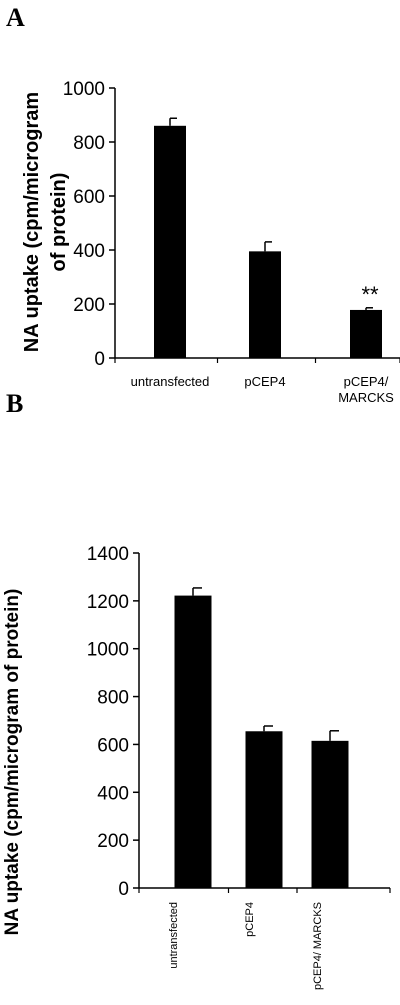 This screenshot has width=400, height=1005. I want to click on x-category-label: pCEP4/MARCKS, so click(366, 389).